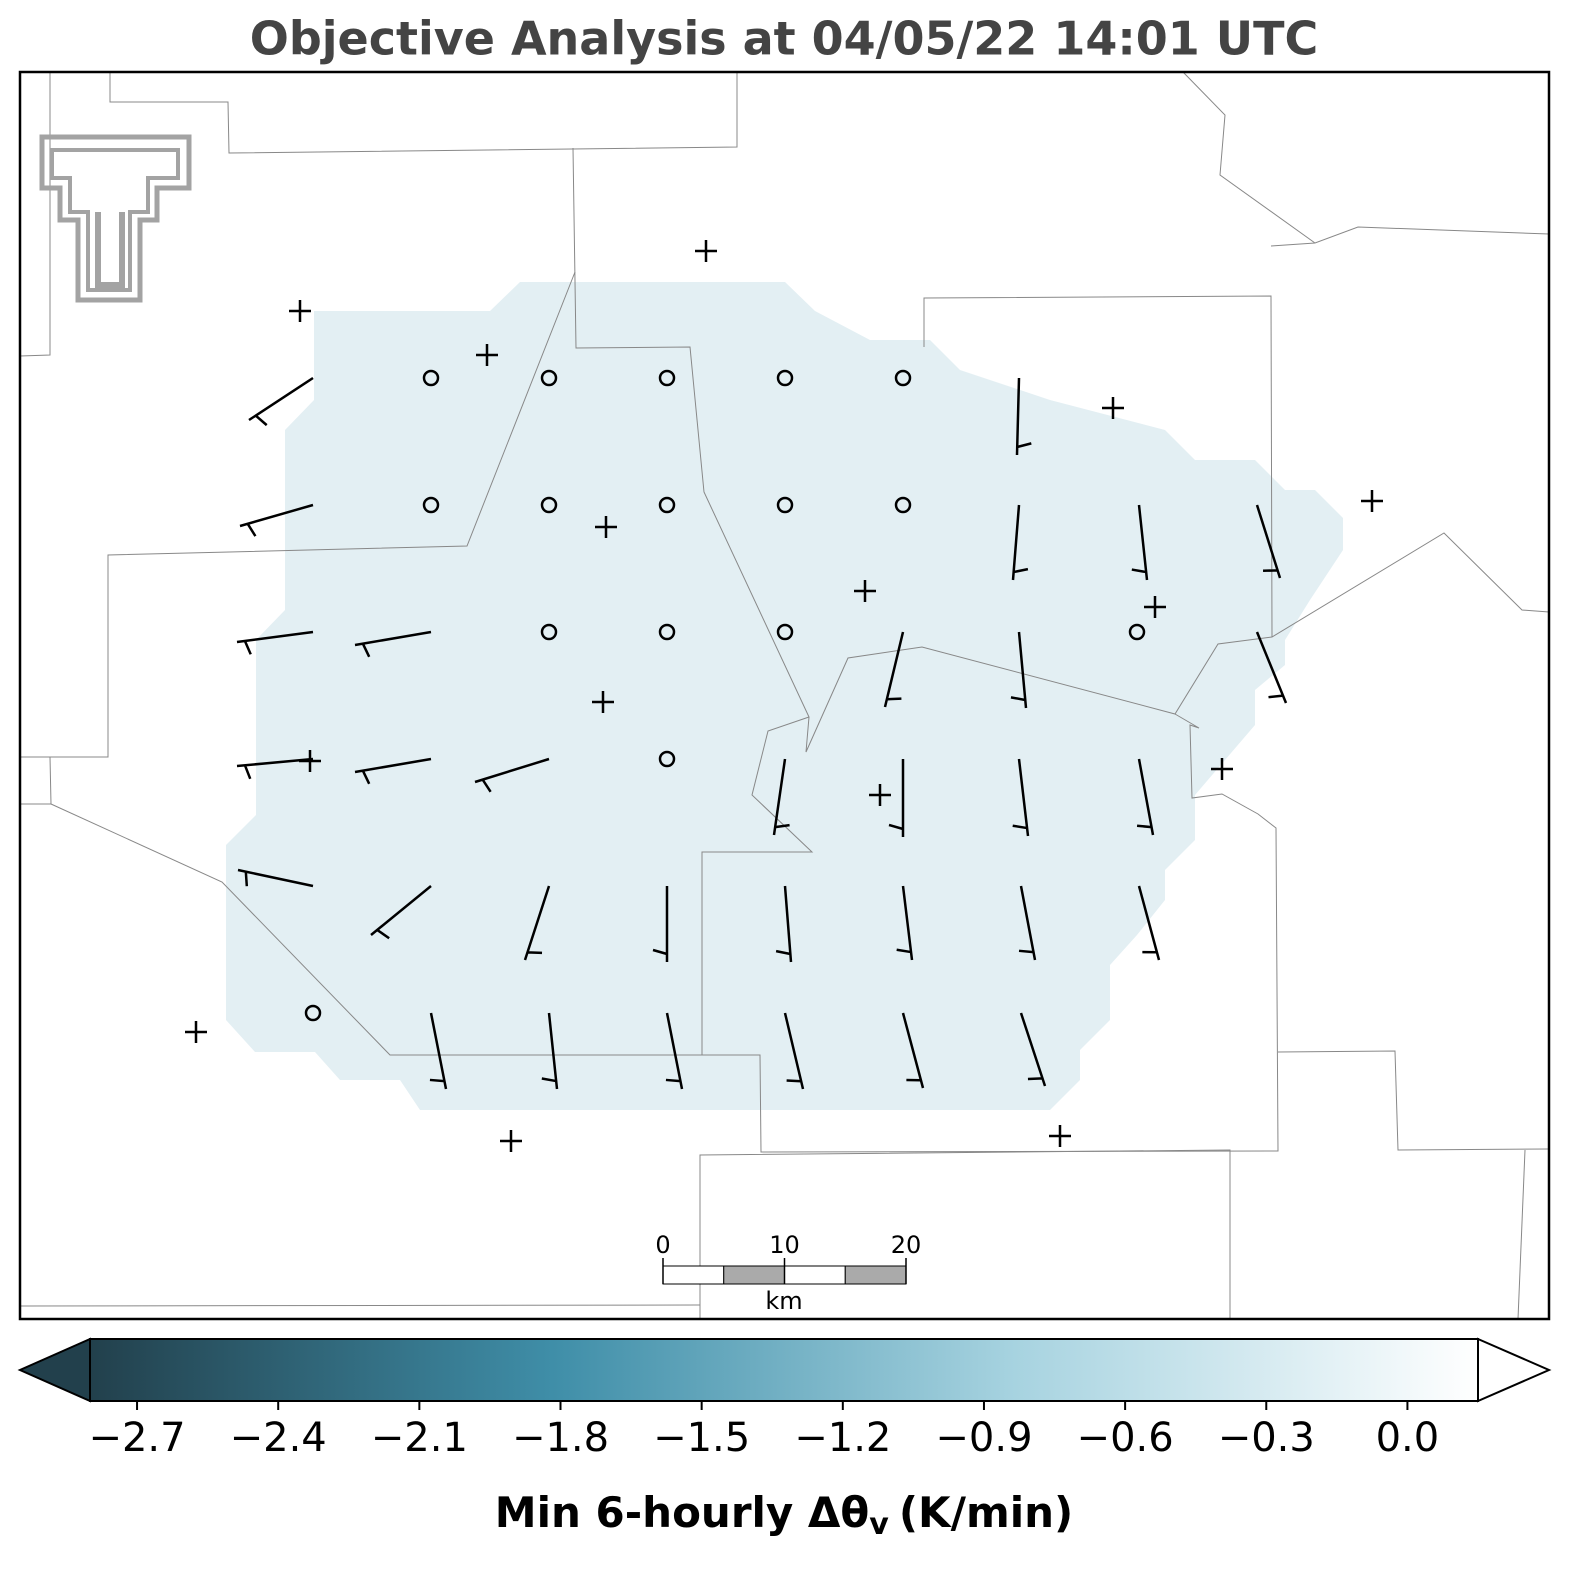 This screenshot has height=1580, width=1589. I want to click on logo, so click(115, 218).